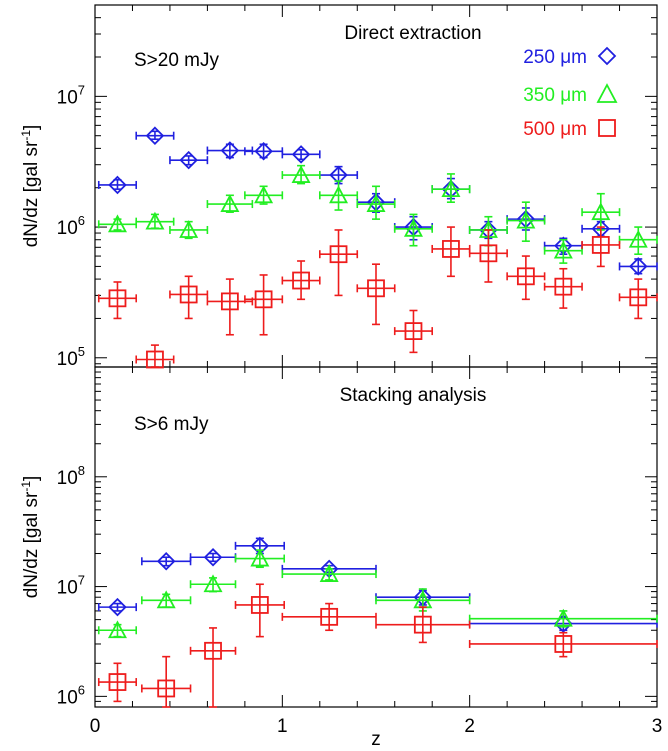  What do you see at coordinates (282, 726) in the screenshot?
I see `x-tick-label: 1` at bounding box center [282, 726].